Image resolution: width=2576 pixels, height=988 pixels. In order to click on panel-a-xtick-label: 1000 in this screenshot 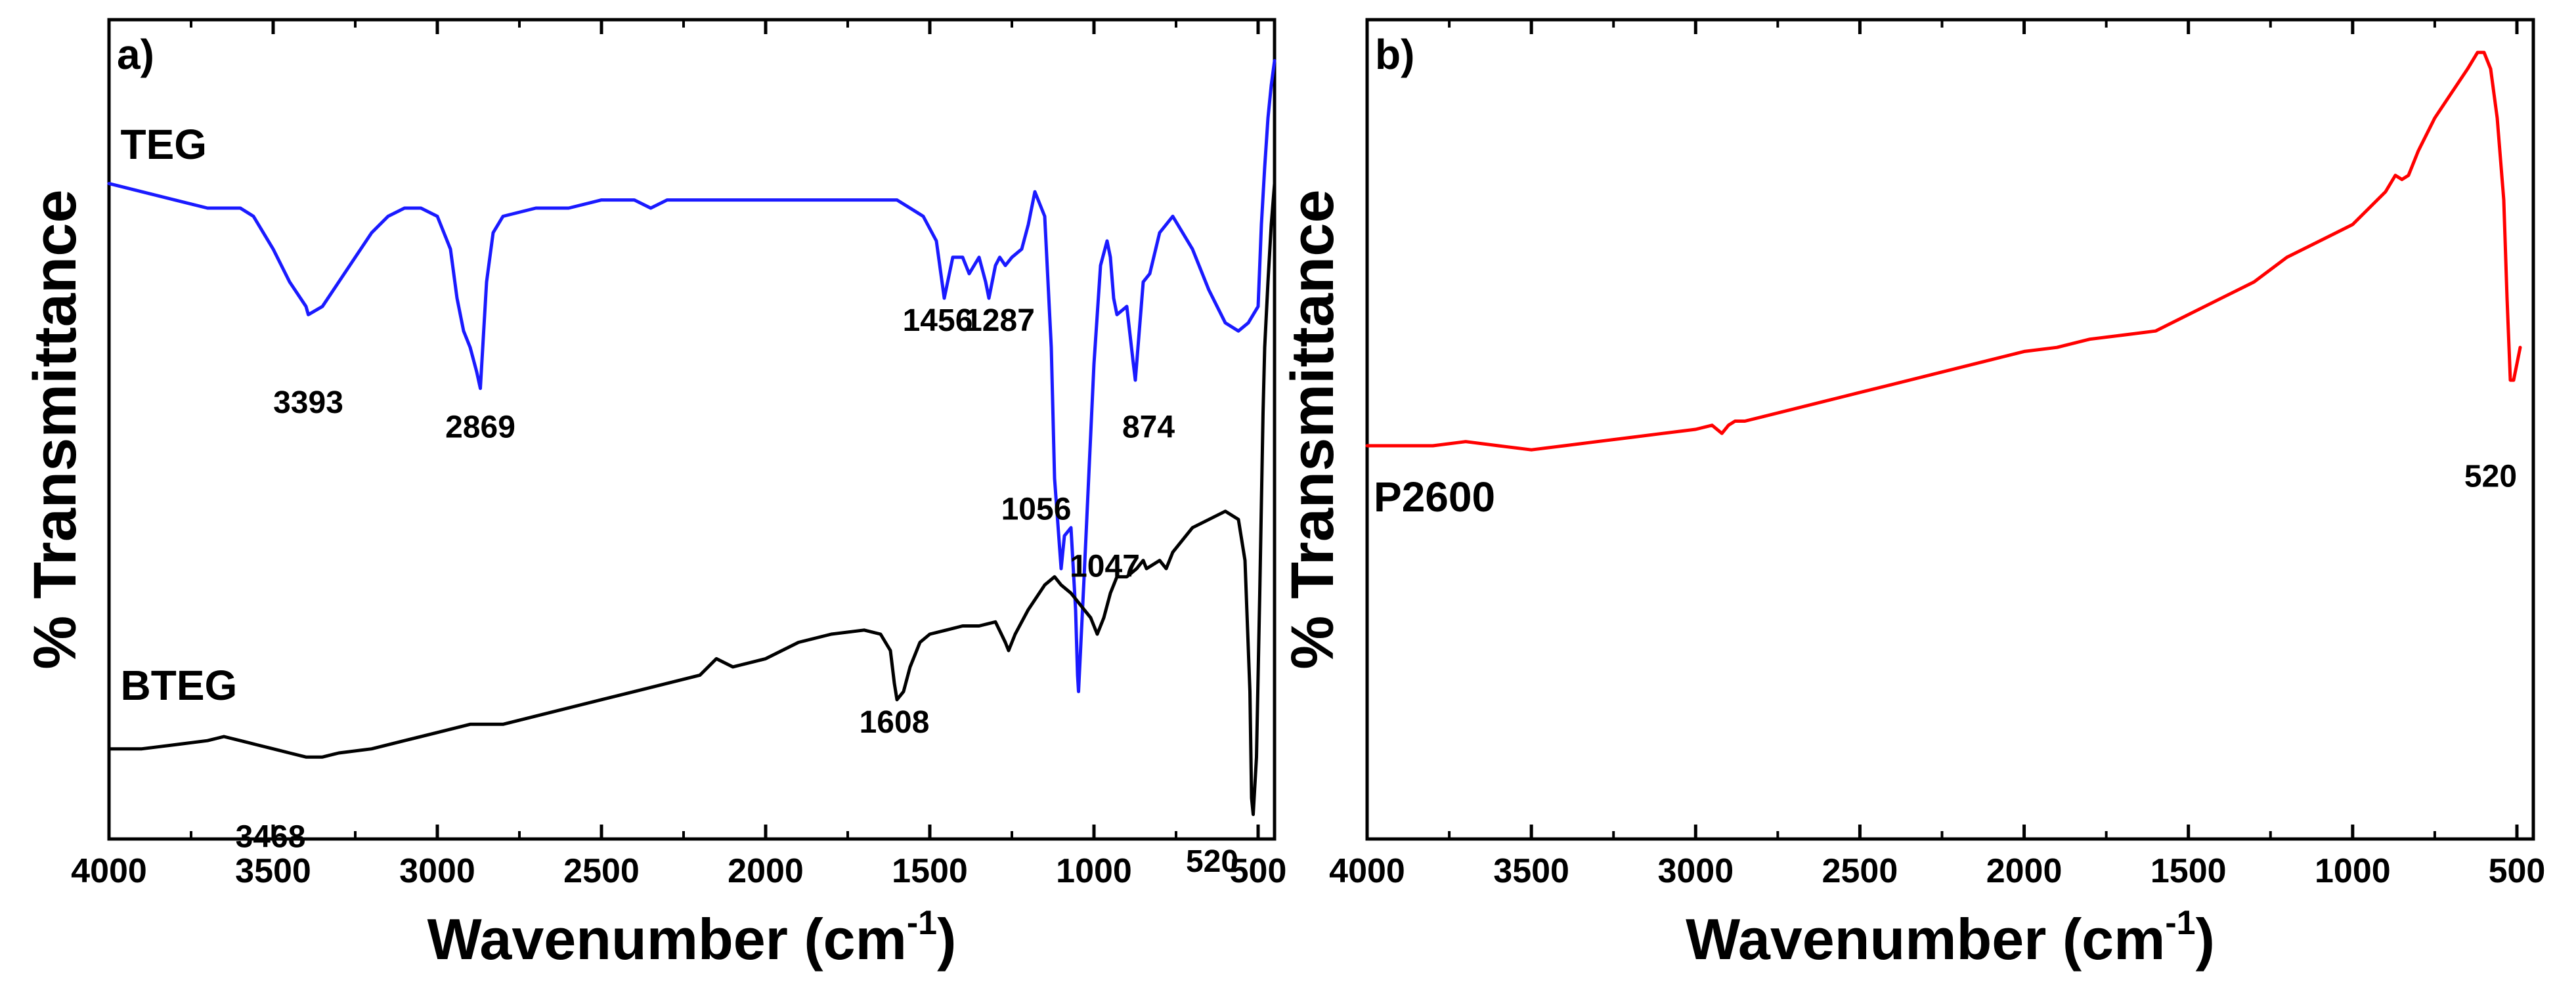, I will do `click(1094, 871)`.